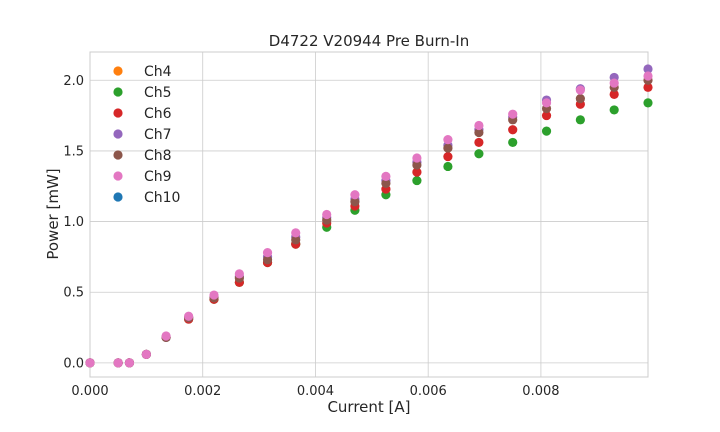  Describe the element at coordinates (73, 222) in the screenshot. I see `y-tick-label: 1.0` at that location.